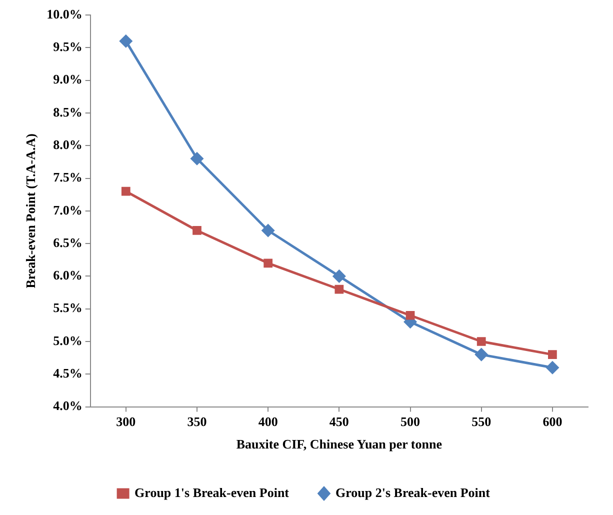  I want to click on x-axis-title: Bauxite CIF, Chinese Yuan per tonne, so click(339, 444).